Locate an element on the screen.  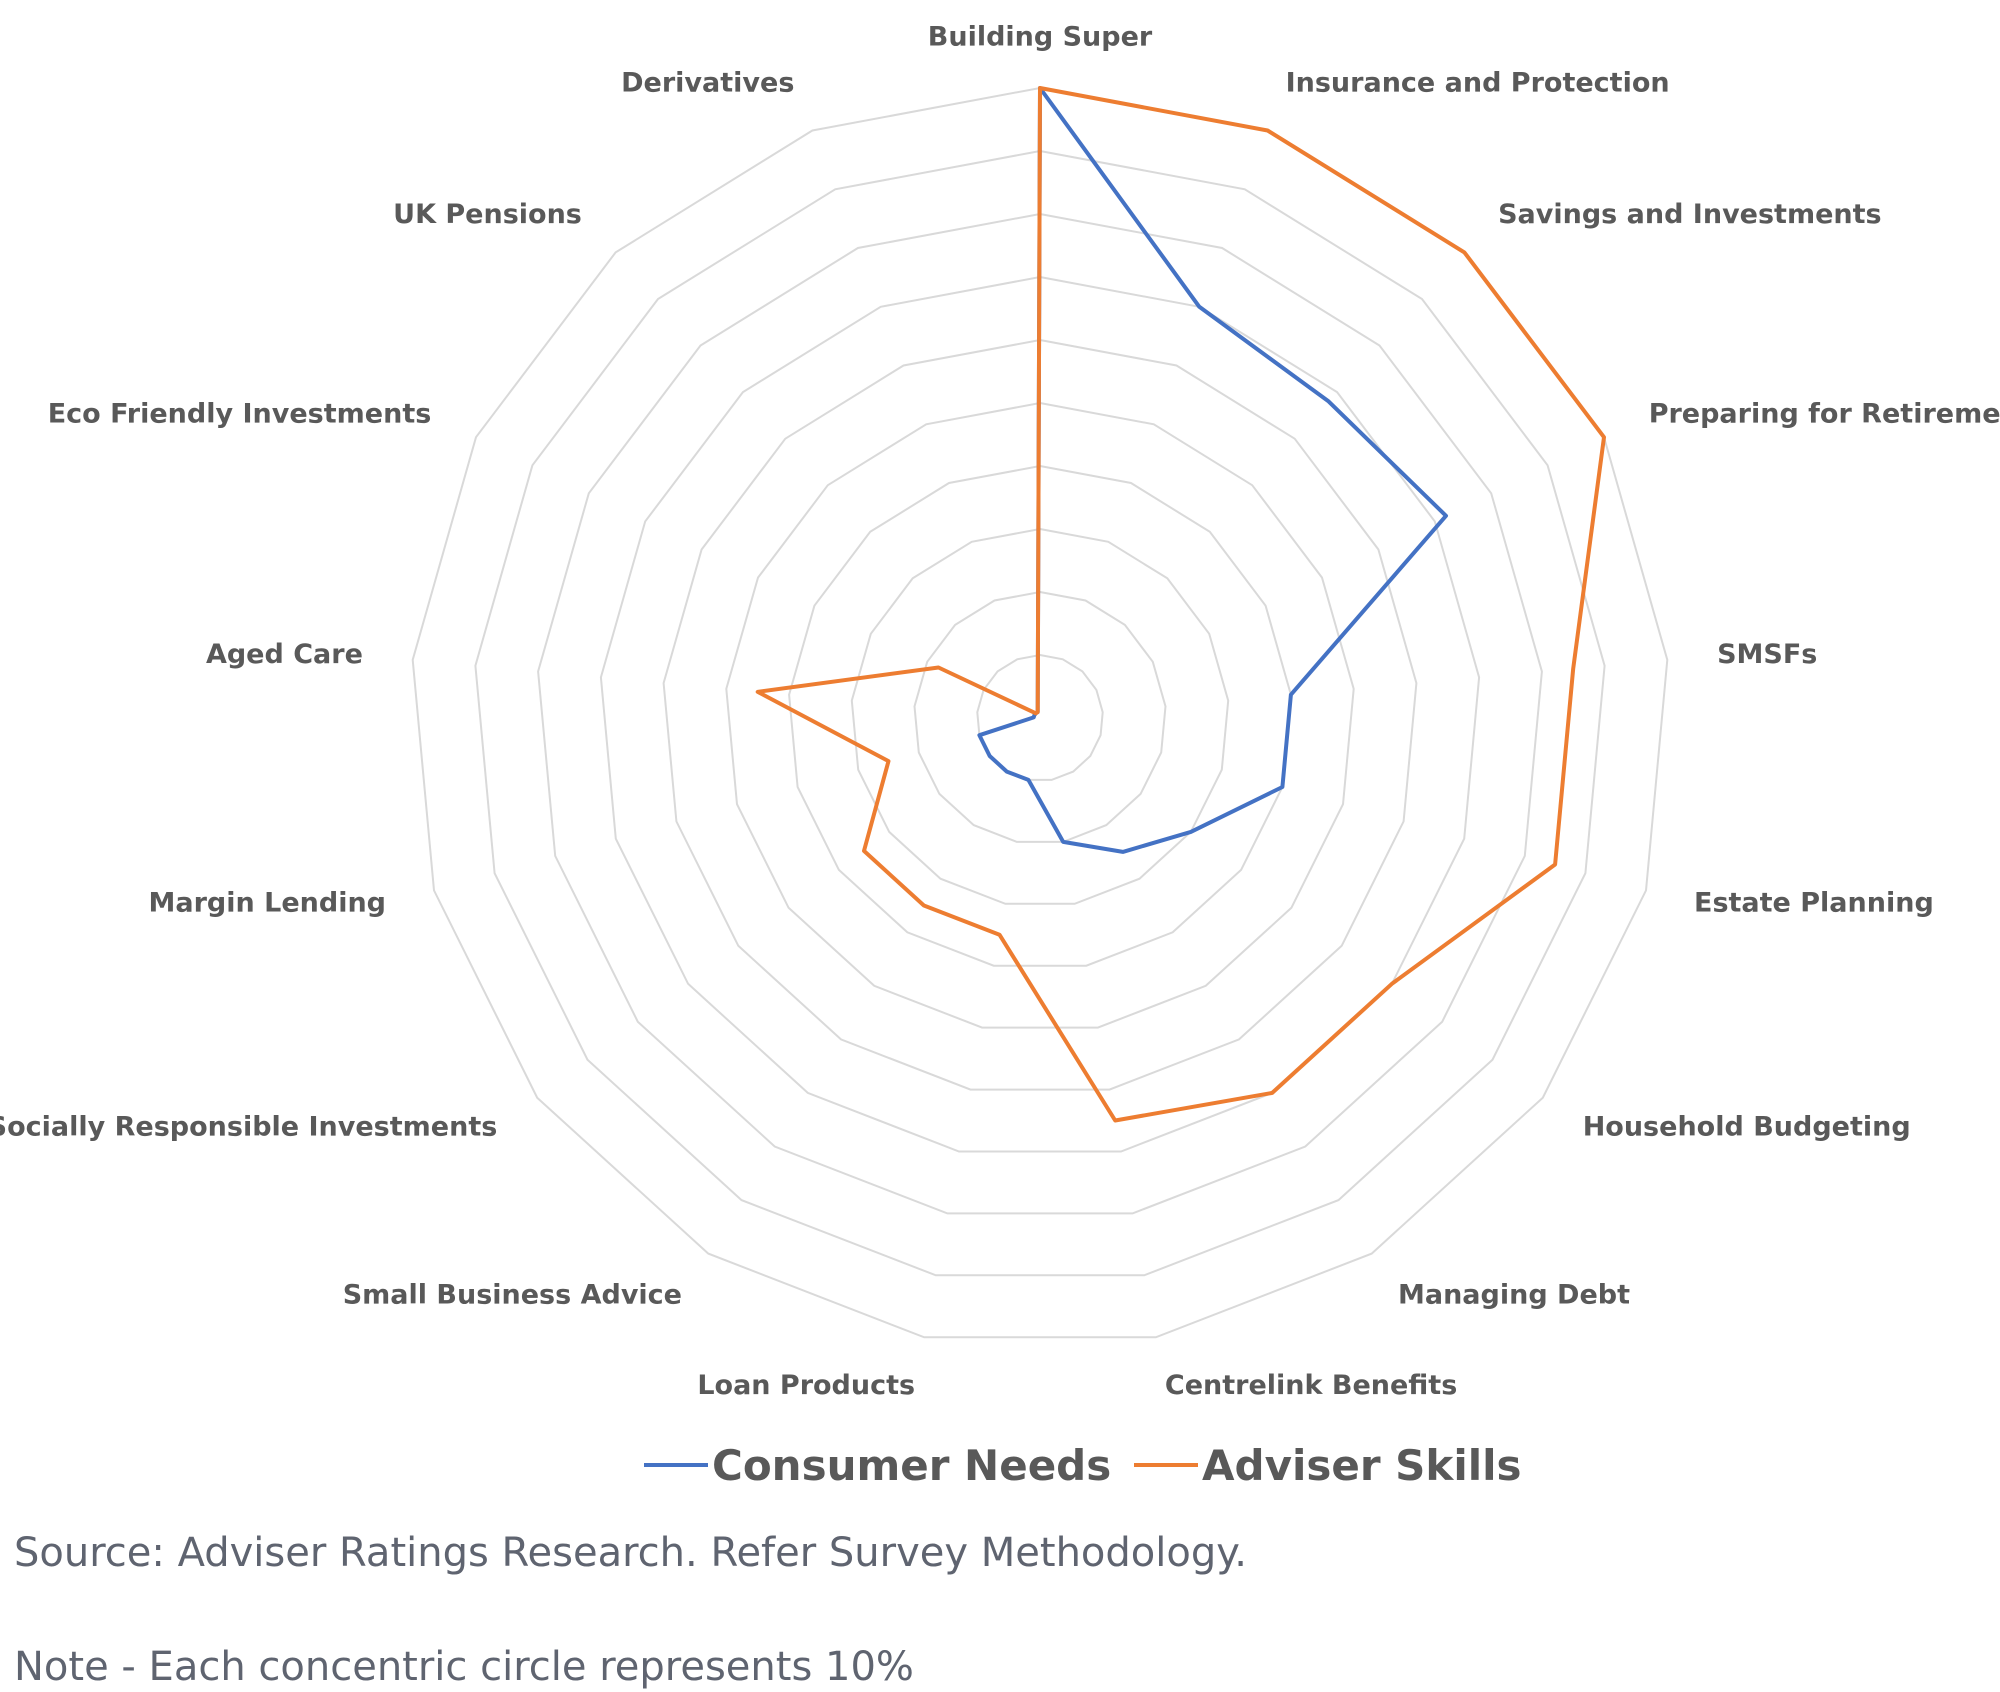
category-label-centrelink-benefits: Centrelink Benefits is located at coordinates (1311, 1385).